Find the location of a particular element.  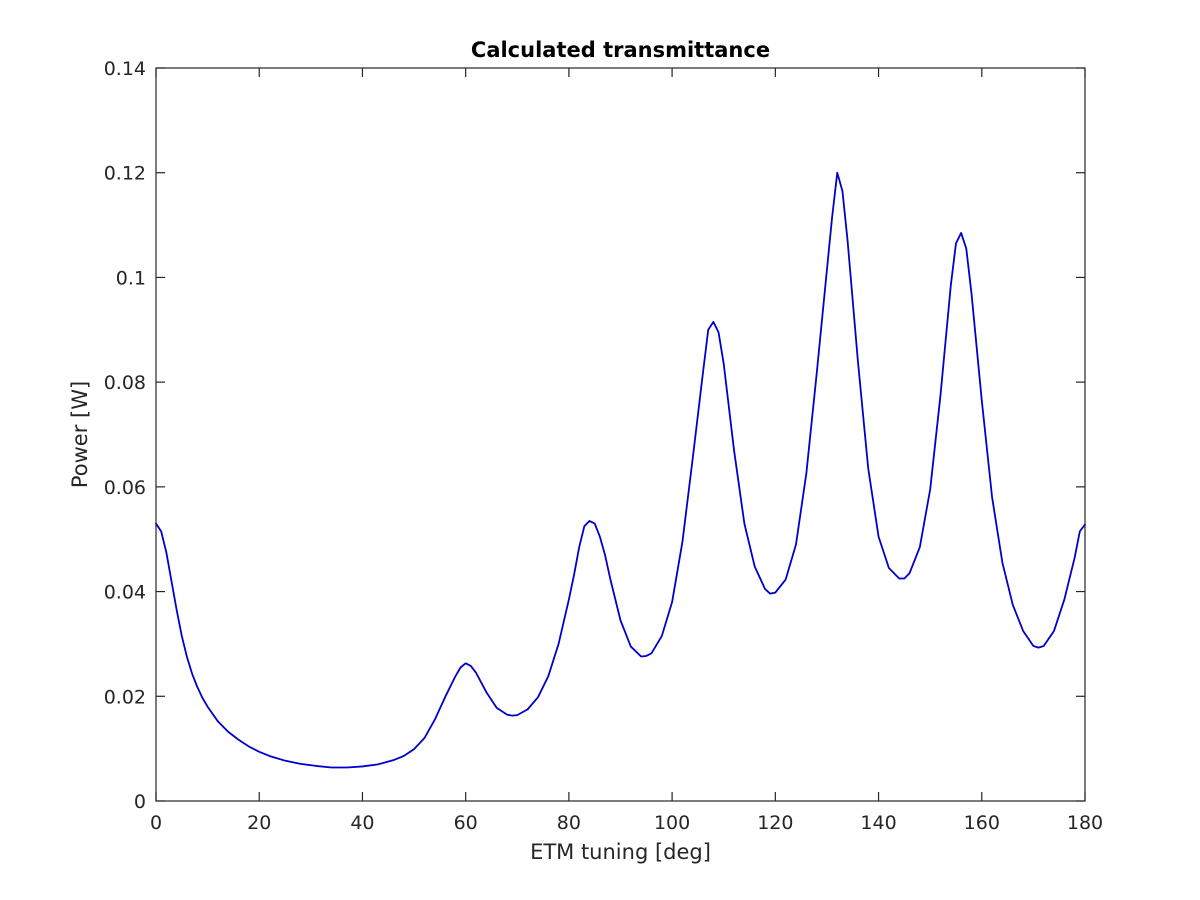

y-tick-label: 0.1 is located at coordinates (131, 278).